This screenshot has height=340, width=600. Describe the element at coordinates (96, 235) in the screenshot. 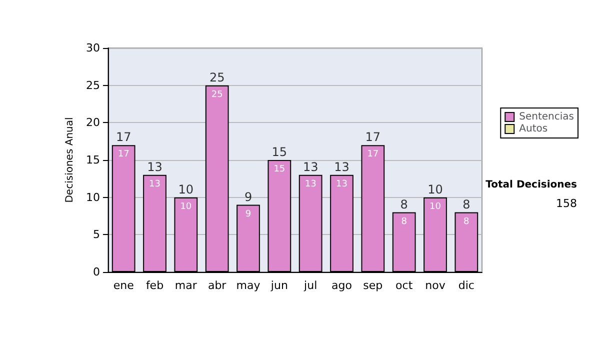

I see `y-tick-label: 5` at that location.